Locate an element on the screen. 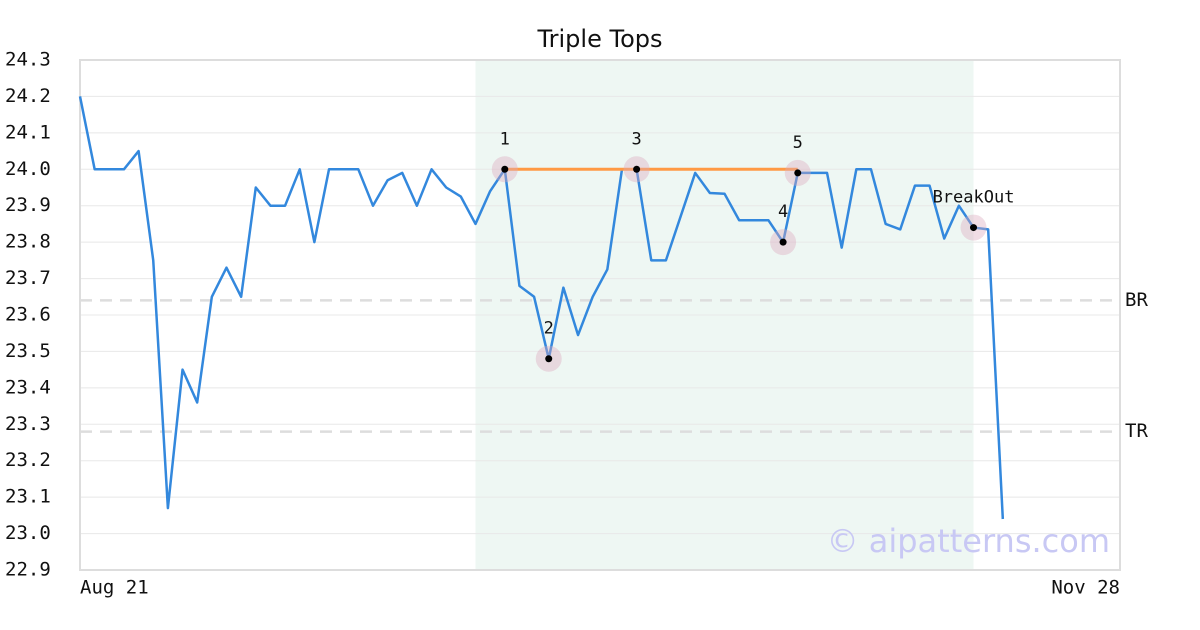 This screenshot has width=1200, height=630. point-label: 2 is located at coordinates (549, 329).